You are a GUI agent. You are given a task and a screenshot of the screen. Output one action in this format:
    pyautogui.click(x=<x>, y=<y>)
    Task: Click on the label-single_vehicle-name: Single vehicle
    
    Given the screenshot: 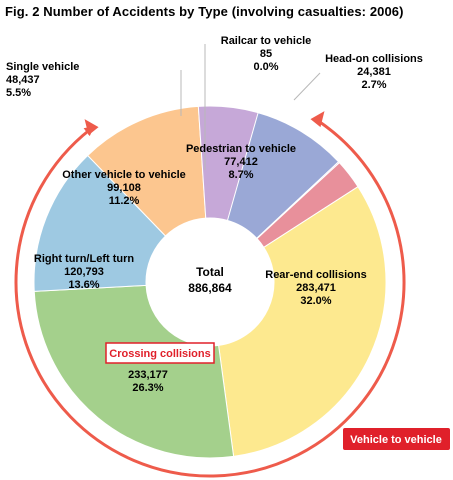 What is the action you would take?
    pyautogui.click(x=42, y=67)
    